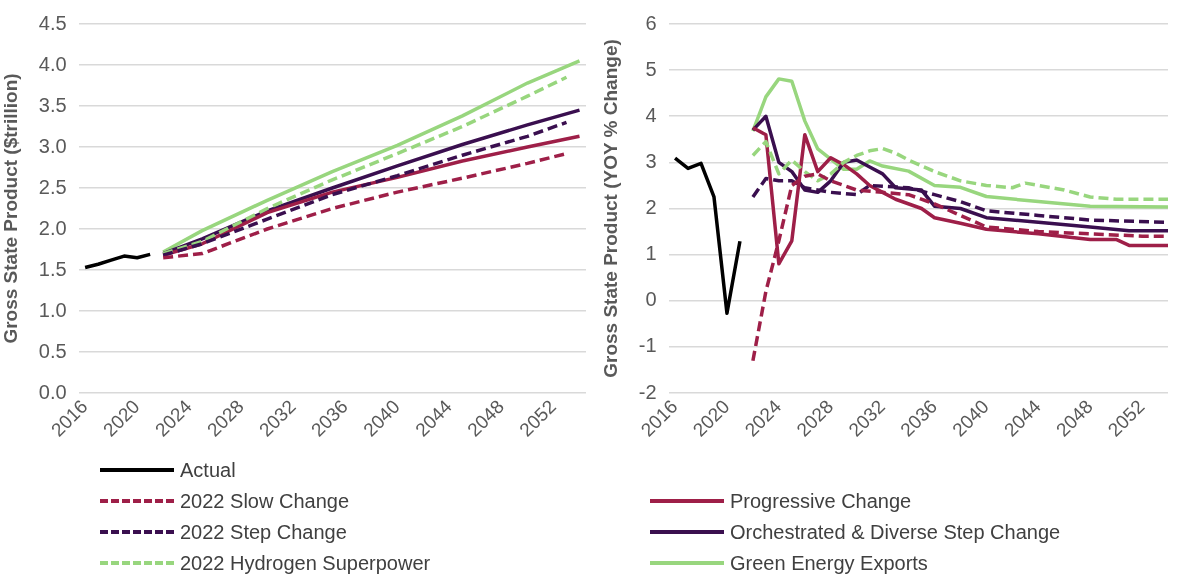 The width and height of the screenshot is (1182, 586). I want to click on y-tick-label: -1, so click(647, 345).